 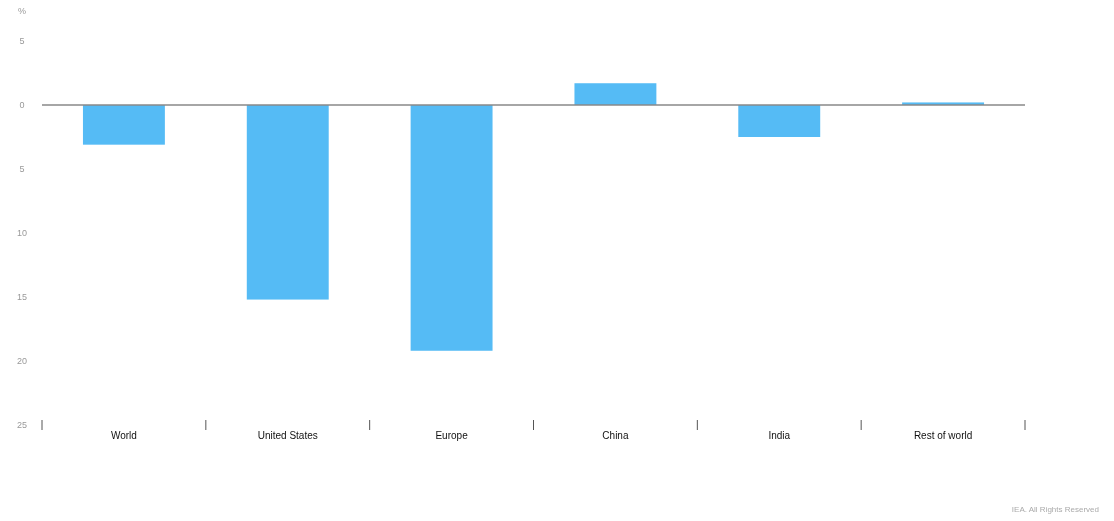 I want to click on y-tick-label: 20, so click(x=22, y=361).